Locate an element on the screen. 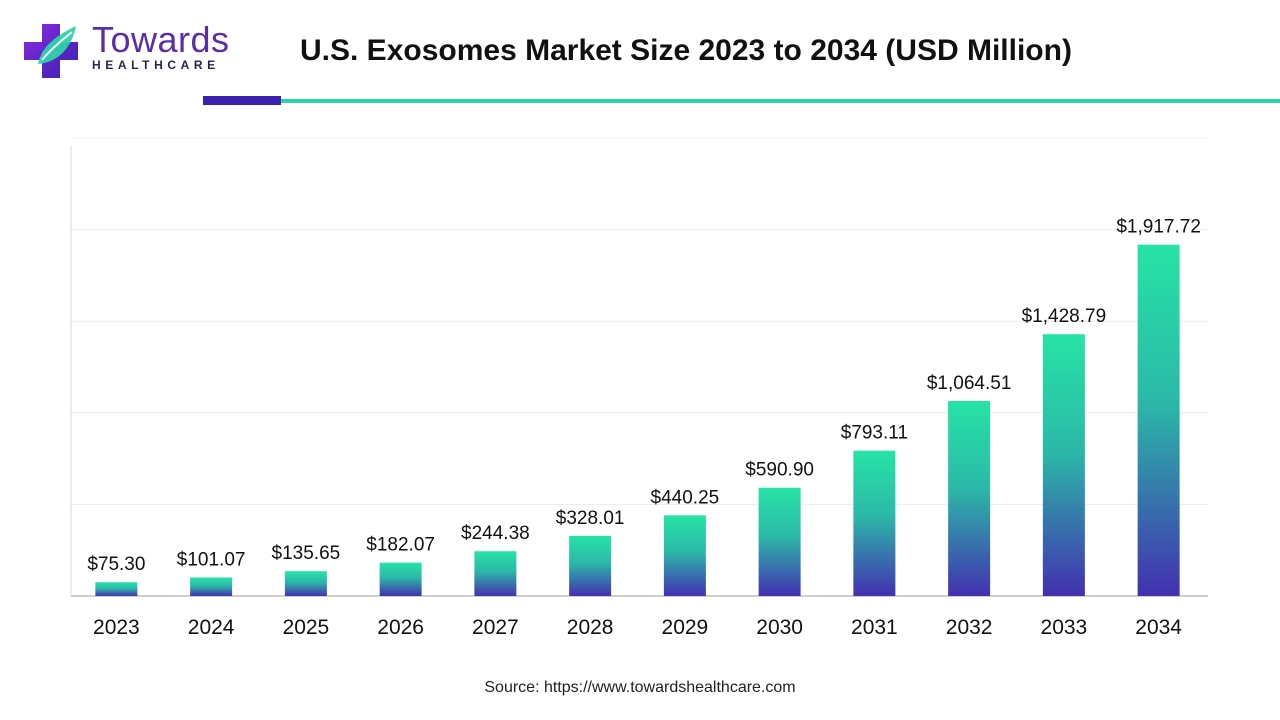 The width and height of the screenshot is (1280, 720). bar-2033 is located at coordinates (1063, 465).